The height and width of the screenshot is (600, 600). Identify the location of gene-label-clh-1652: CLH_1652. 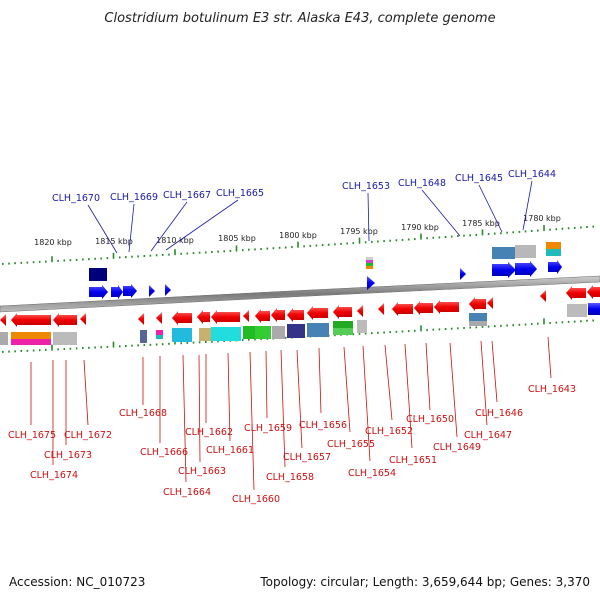
(389, 431).